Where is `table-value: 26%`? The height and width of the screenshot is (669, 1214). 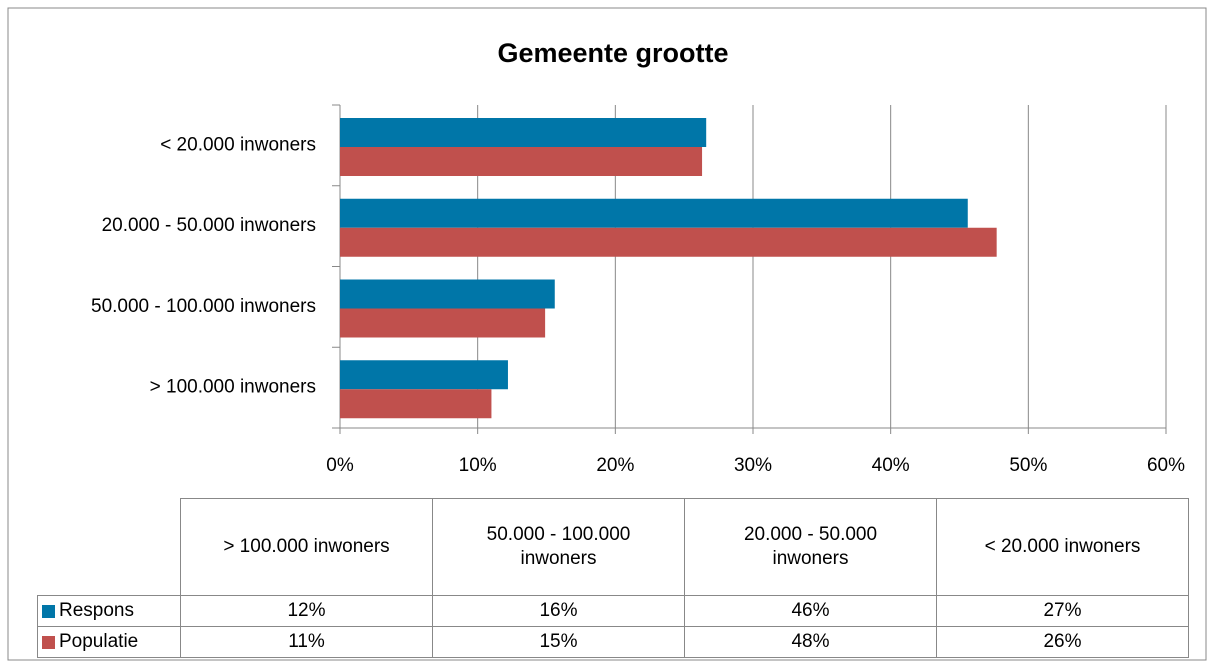 table-value: 26% is located at coordinates (1062, 642).